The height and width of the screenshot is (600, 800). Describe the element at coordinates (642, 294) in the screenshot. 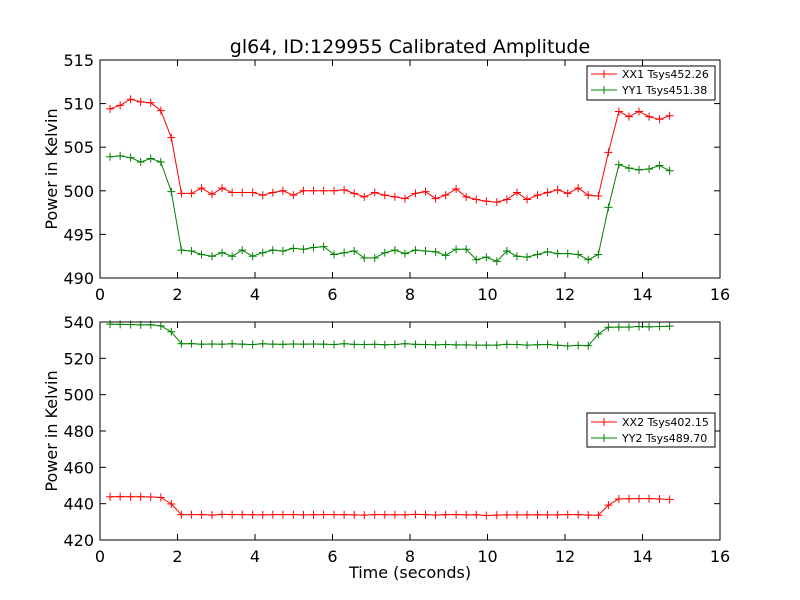

I see `top-x-tick-label: 14` at that location.